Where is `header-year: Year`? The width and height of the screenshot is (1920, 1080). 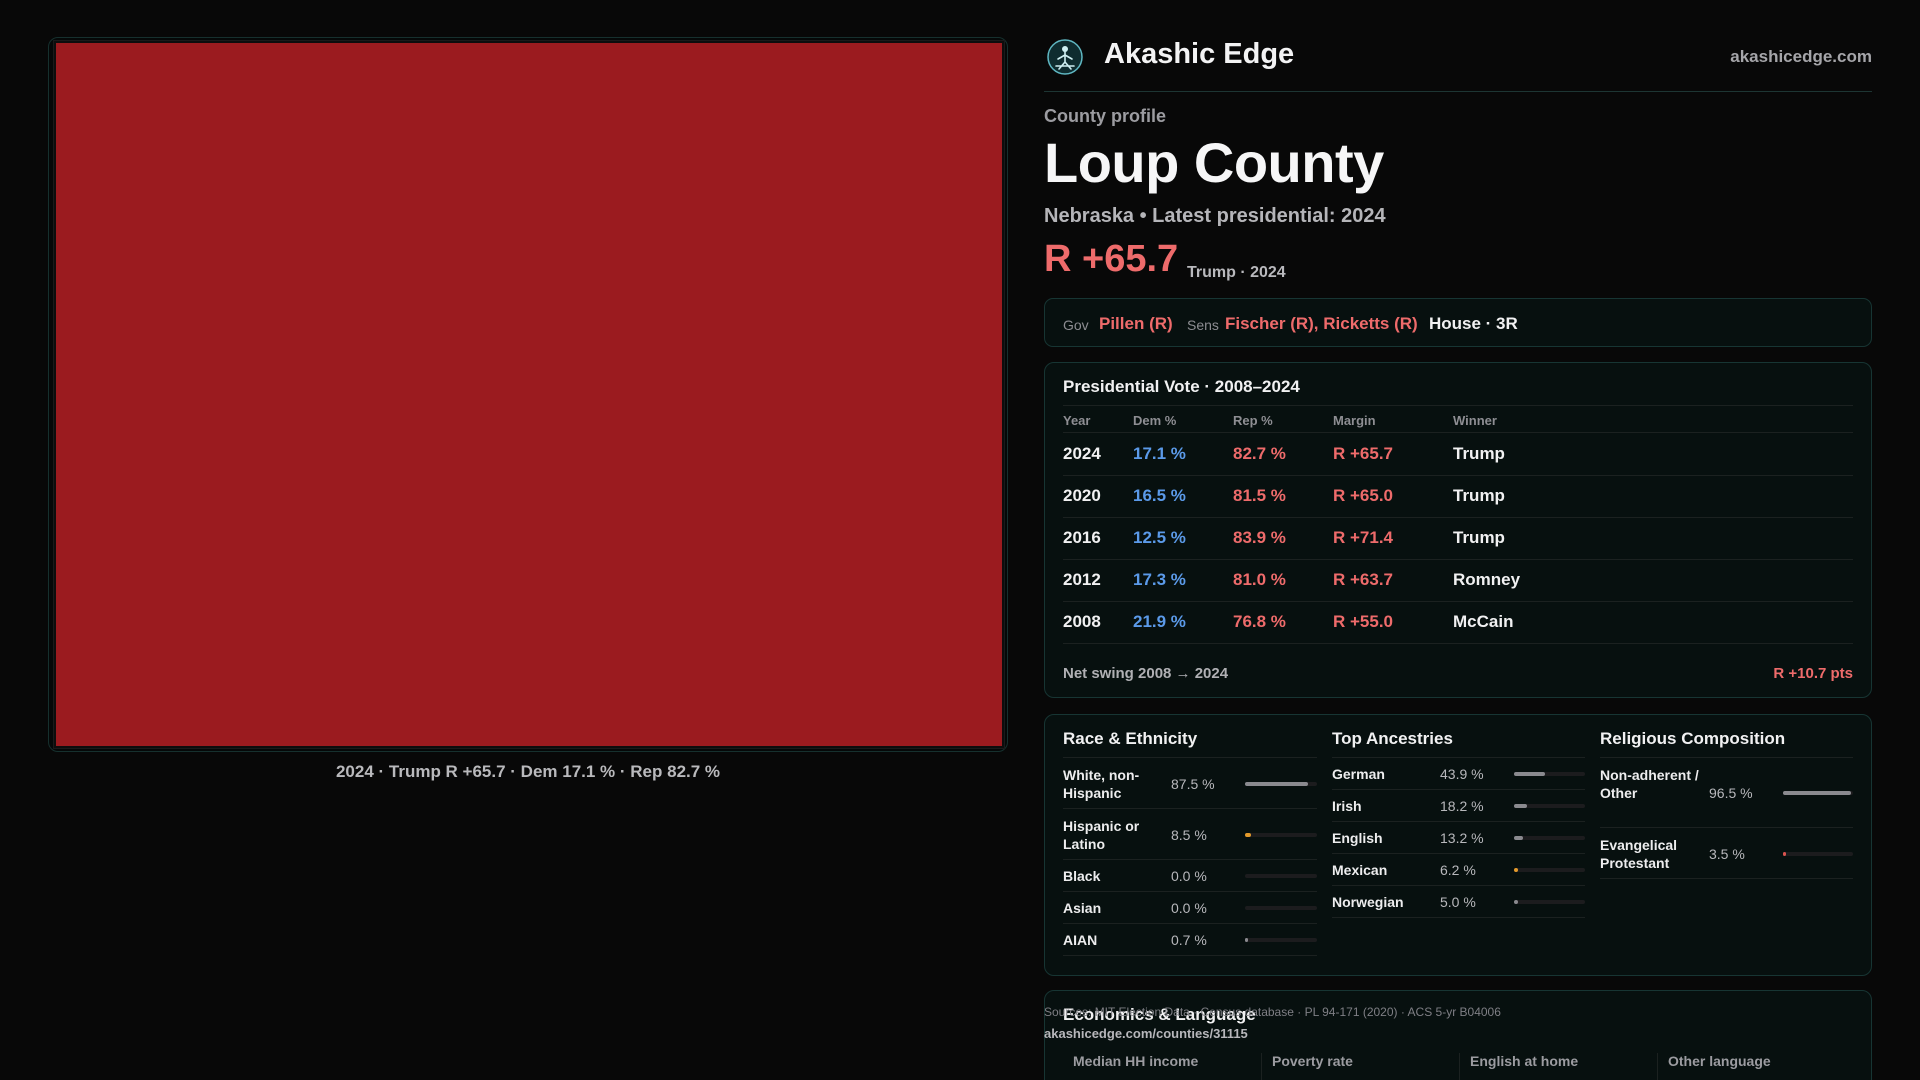
header-year: Year is located at coordinates (1077, 420).